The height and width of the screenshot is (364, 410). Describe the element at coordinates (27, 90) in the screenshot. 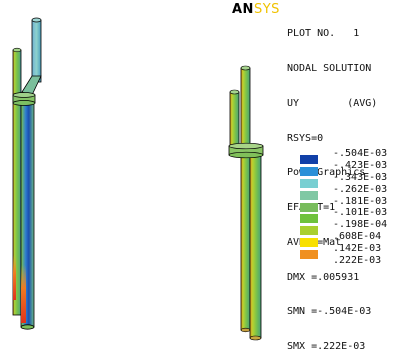

I see `left-connector` at that location.